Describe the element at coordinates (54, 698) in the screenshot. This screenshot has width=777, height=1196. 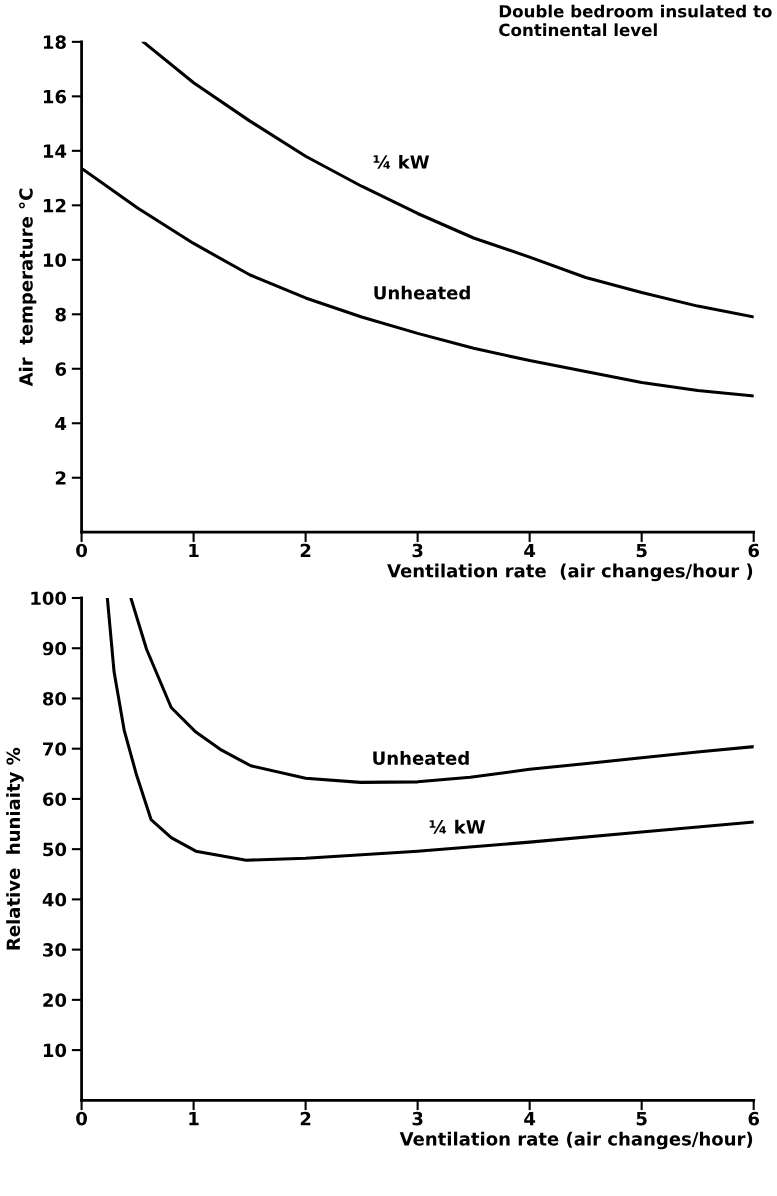
I see `y-tick-label: 80` at that location.